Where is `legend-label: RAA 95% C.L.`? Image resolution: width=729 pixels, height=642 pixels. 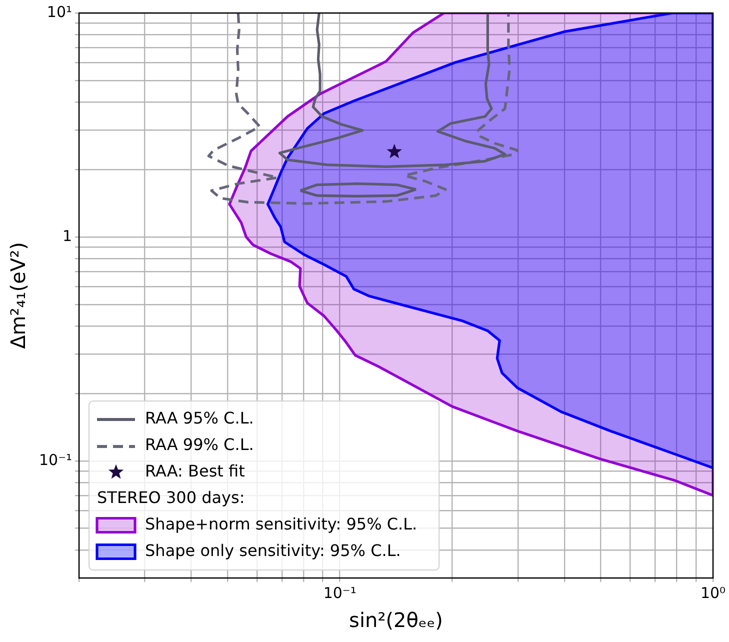
legend-label: RAA 95% C.L. is located at coordinates (199, 418).